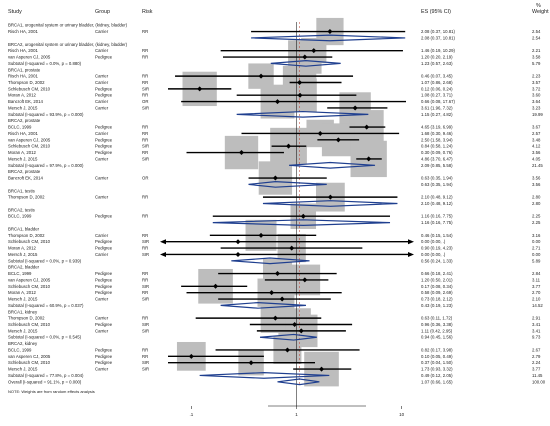 This screenshot has height=426, width=550. Describe the element at coordinates (437, 235) in the screenshot. I see `ci-label: 0.46 (0.15, 1.54)` at that location.